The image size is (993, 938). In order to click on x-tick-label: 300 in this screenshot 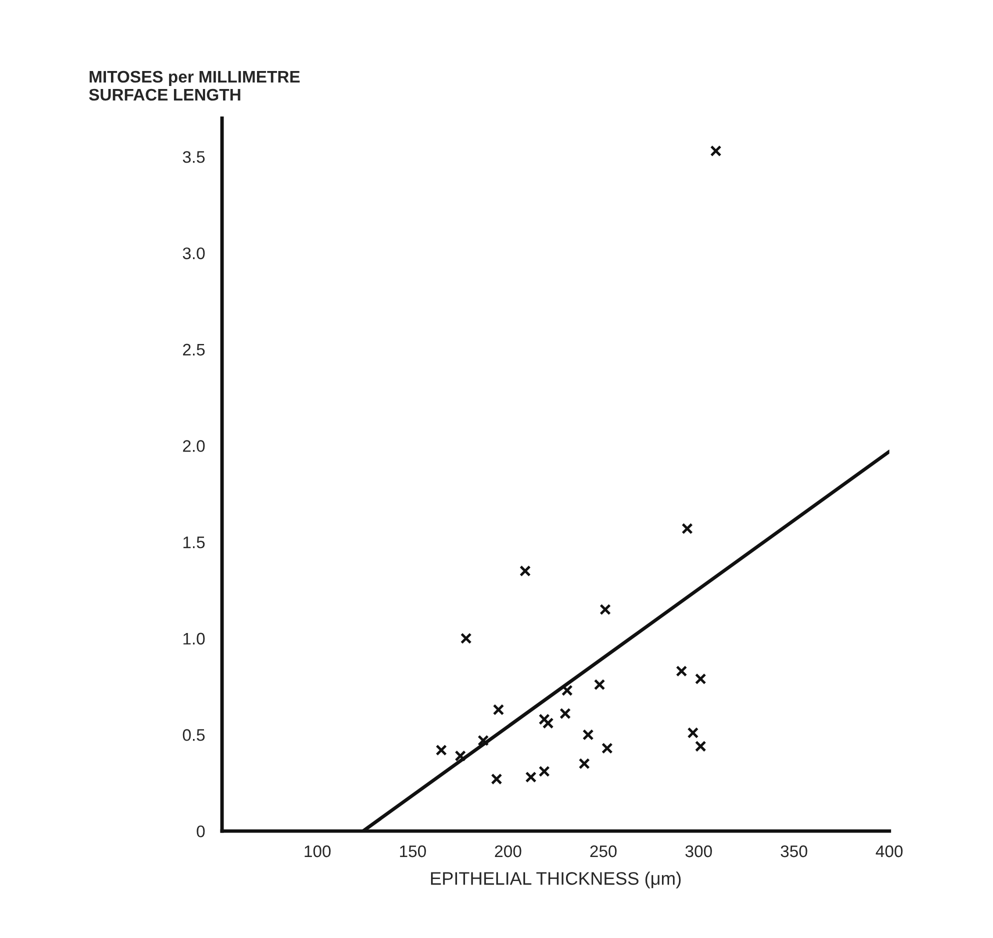, I will do `click(698, 851)`.